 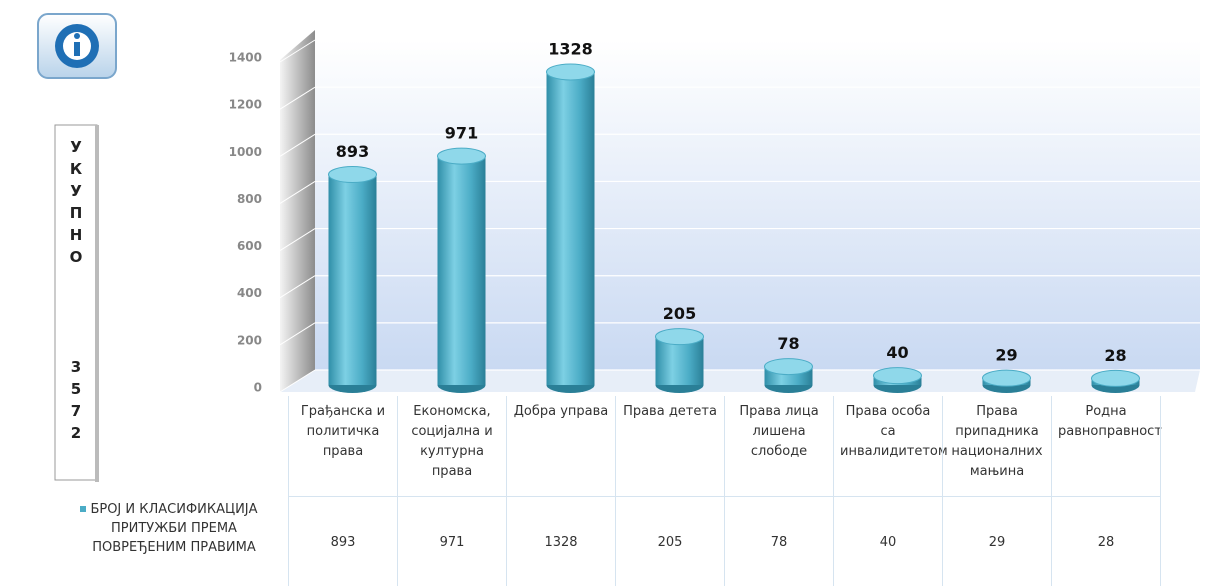 What do you see at coordinates (249, 340) in the screenshot?
I see `y-tick-label: 200` at bounding box center [249, 340].